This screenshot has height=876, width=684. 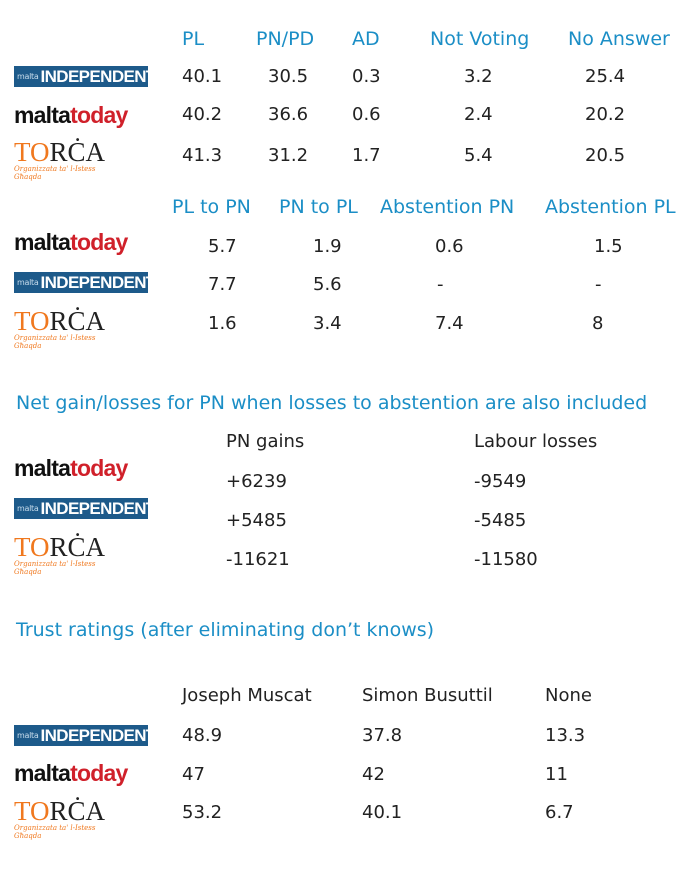 What do you see at coordinates (478, 114) in the screenshot?
I see `table-cell: 2.4` at bounding box center [478, 114].